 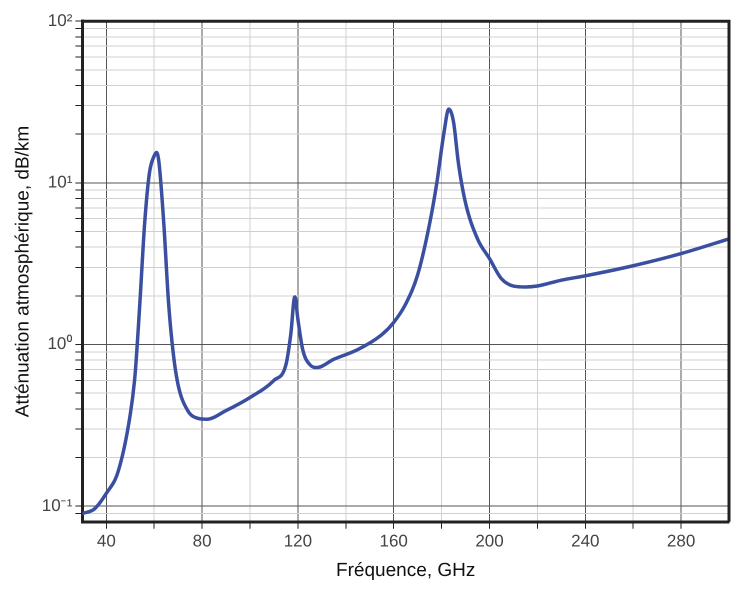 I want to click on x-tick-label: 280, so click(x=681, y=541).